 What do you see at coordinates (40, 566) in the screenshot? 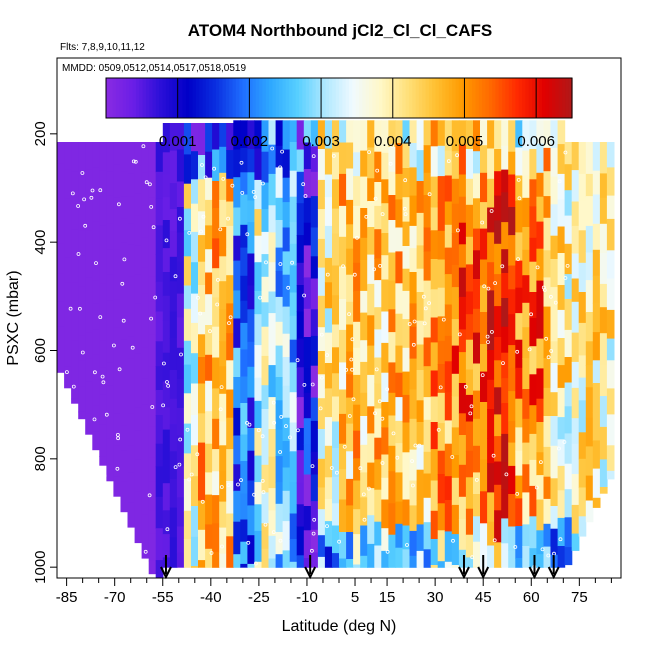
I see `y-tick-label: 1000` at bounding box center [40, 566].